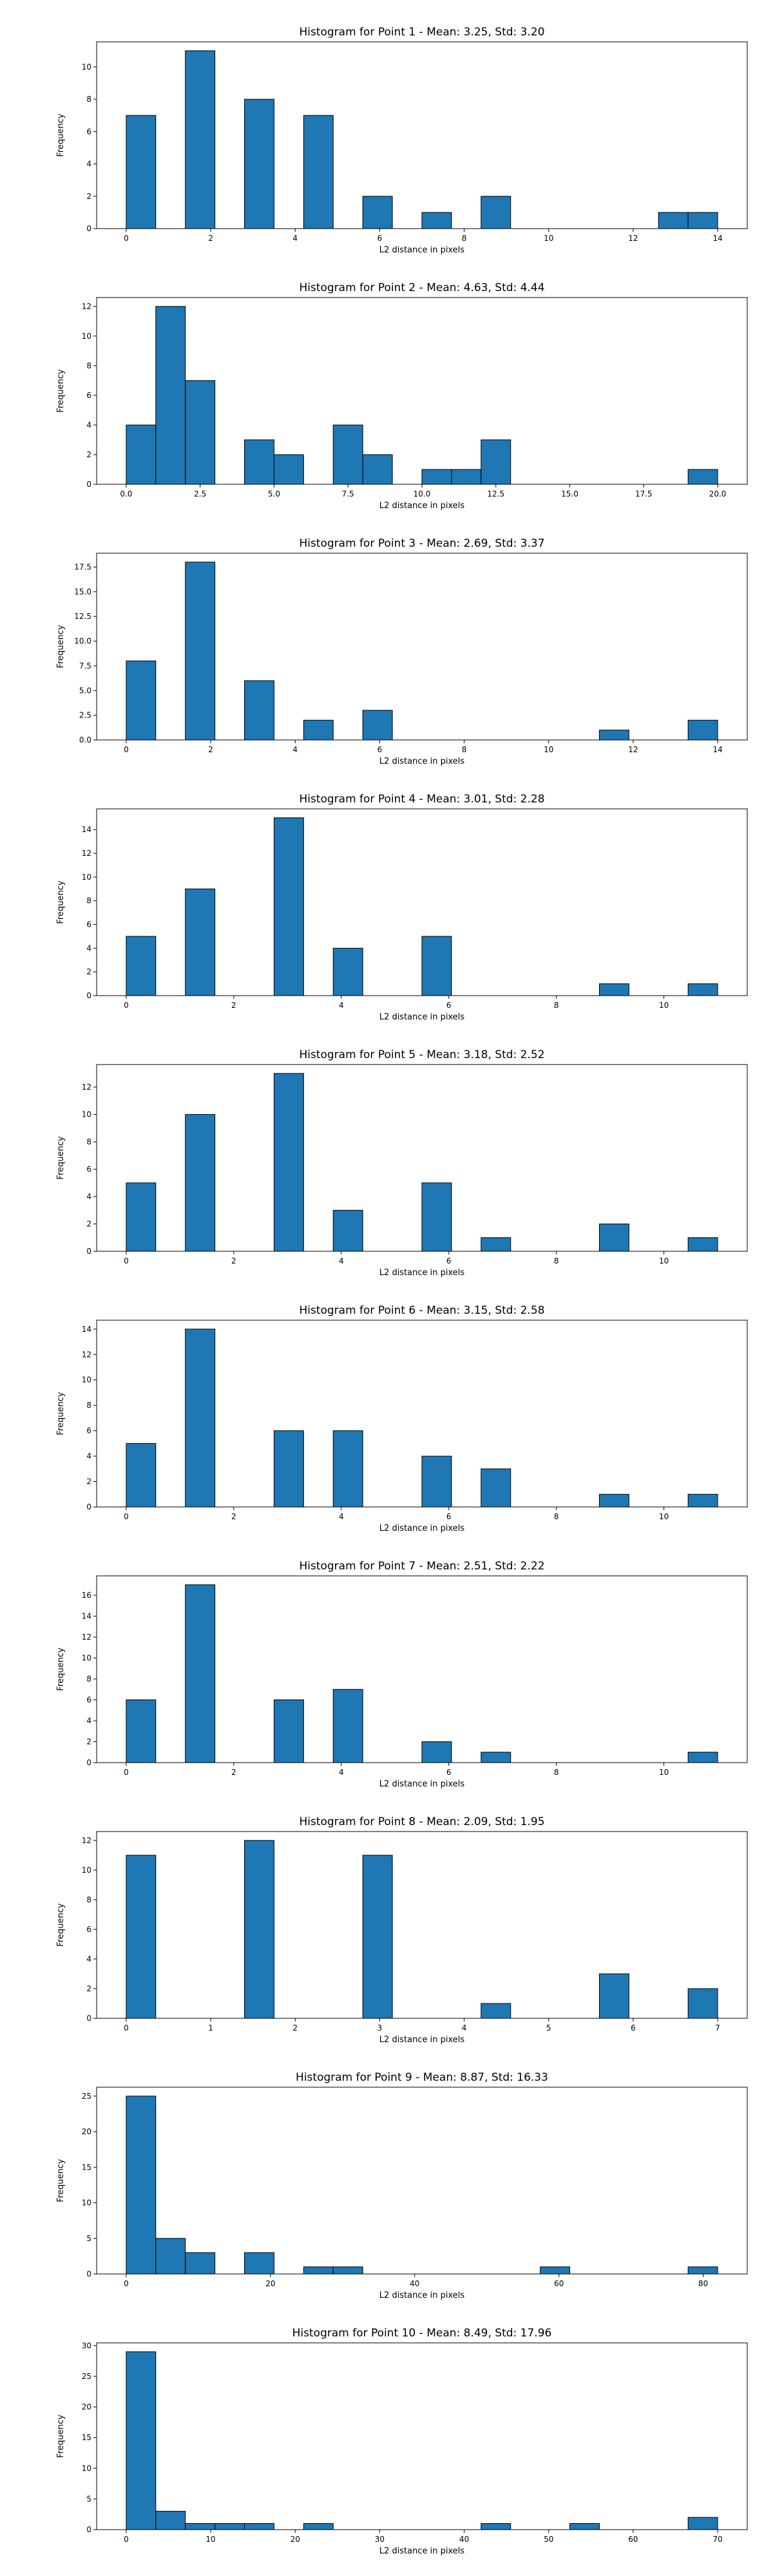  Describe the element at coordinates (380, 2028) in the screenshot. I see `x-tick-label: 3` at that location.